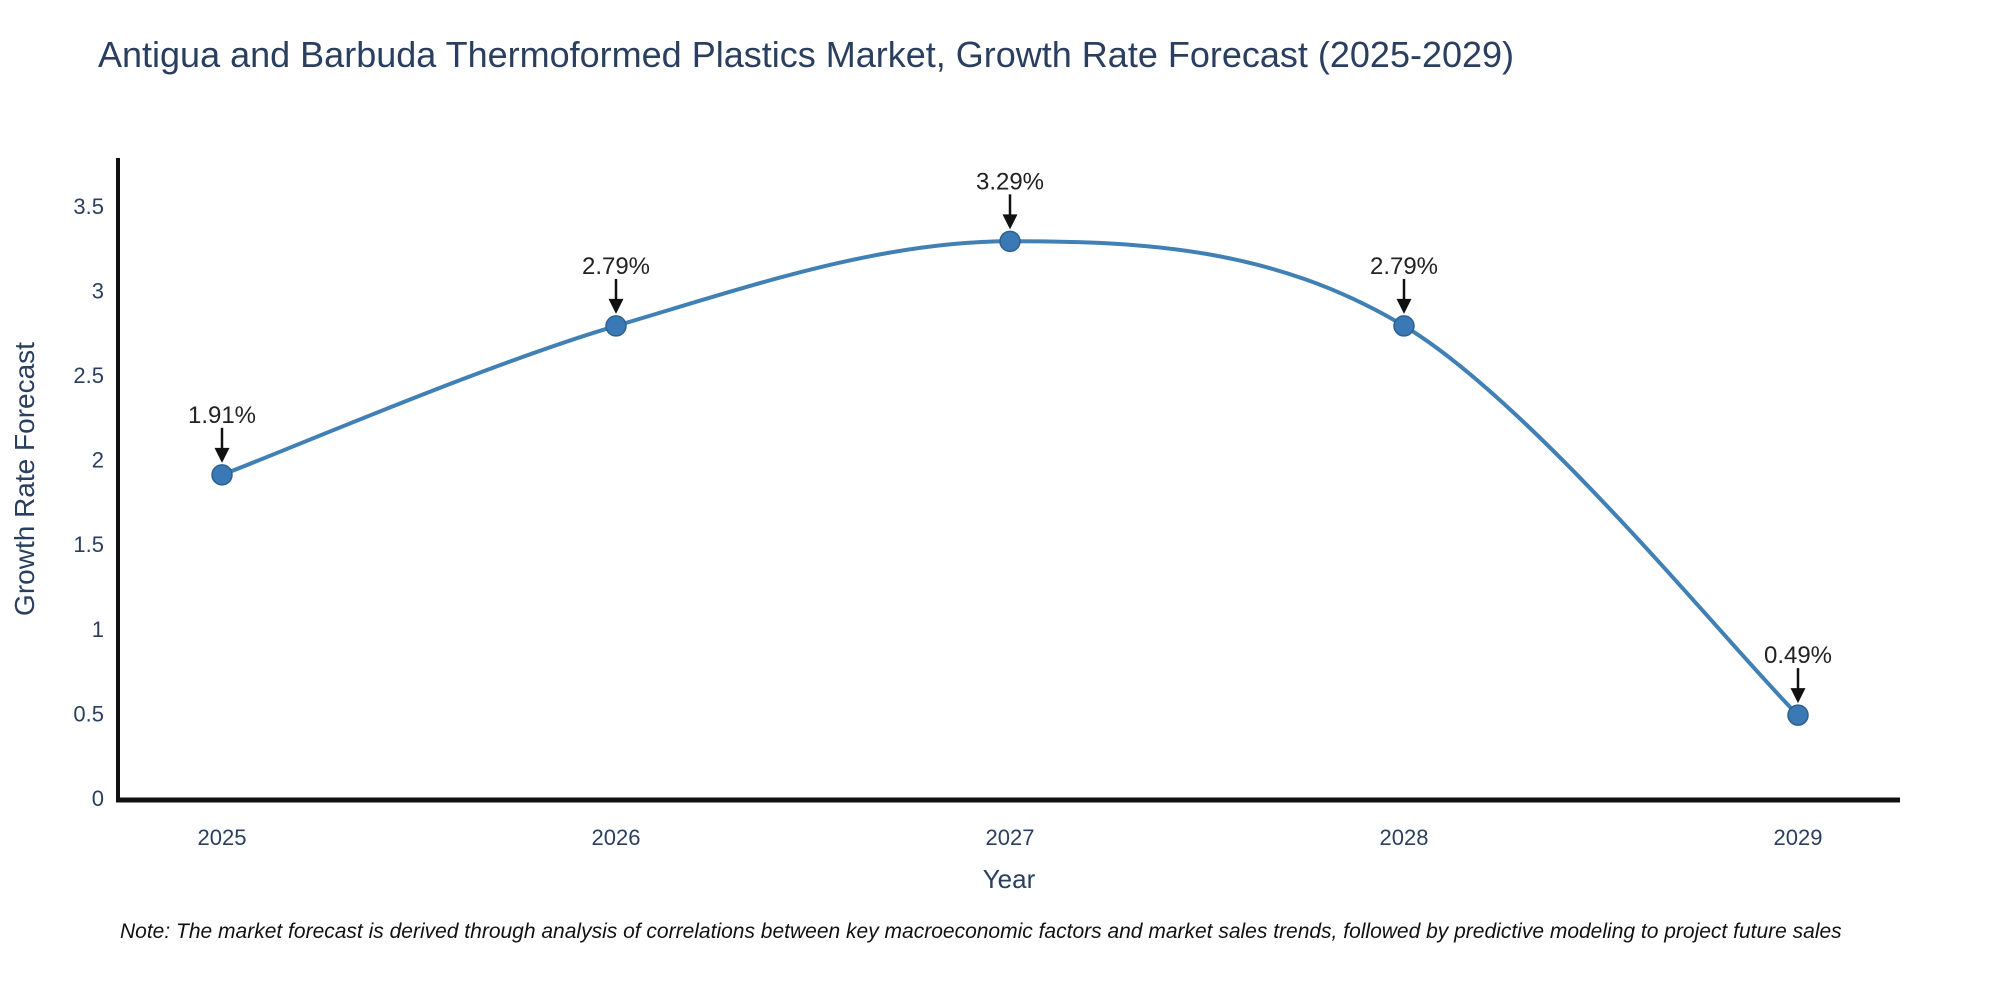 Image resolution: width=2000 pixels, height=1000 pixels. I want to click on x-tick-label: 2026, so click(616, 837).